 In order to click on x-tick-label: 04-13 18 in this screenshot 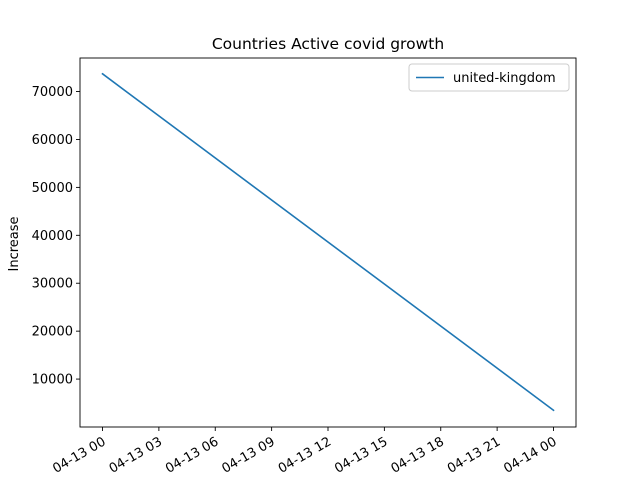, I will do `click(418, 455)`.